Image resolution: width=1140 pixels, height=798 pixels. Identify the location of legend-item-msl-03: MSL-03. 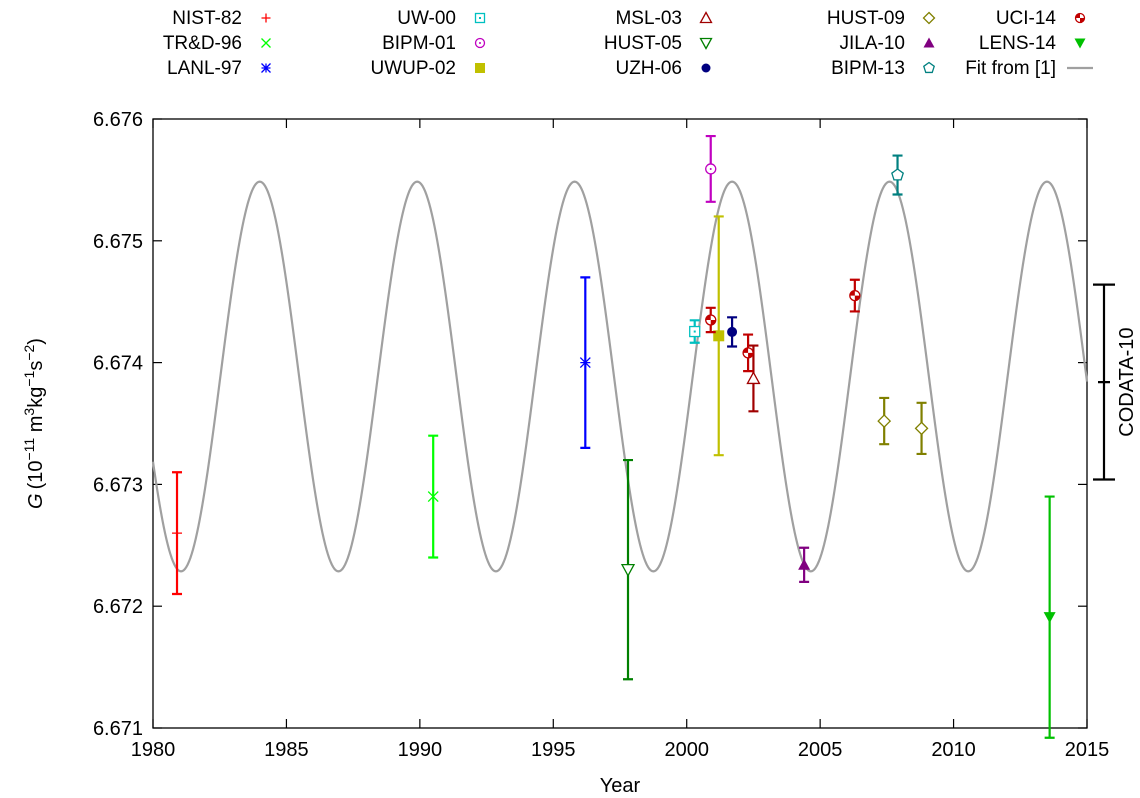
(664, 18).